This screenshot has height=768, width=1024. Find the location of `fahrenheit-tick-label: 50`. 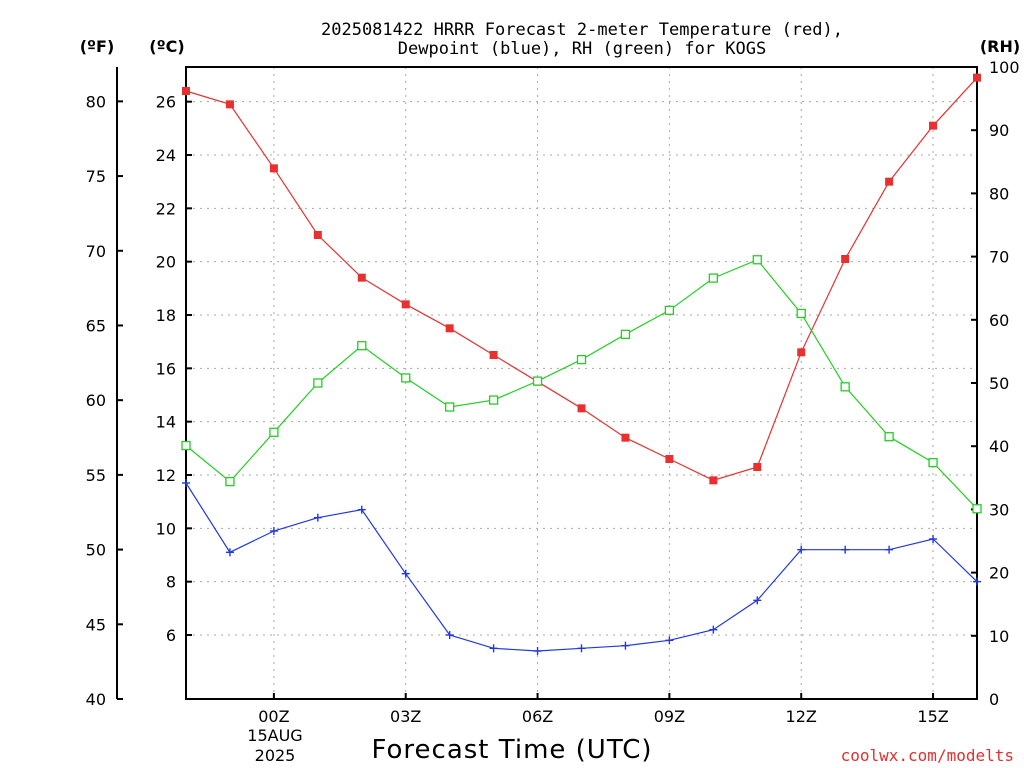

fahrenheit-tick-label: 50 is located at coordinates (96, 550).